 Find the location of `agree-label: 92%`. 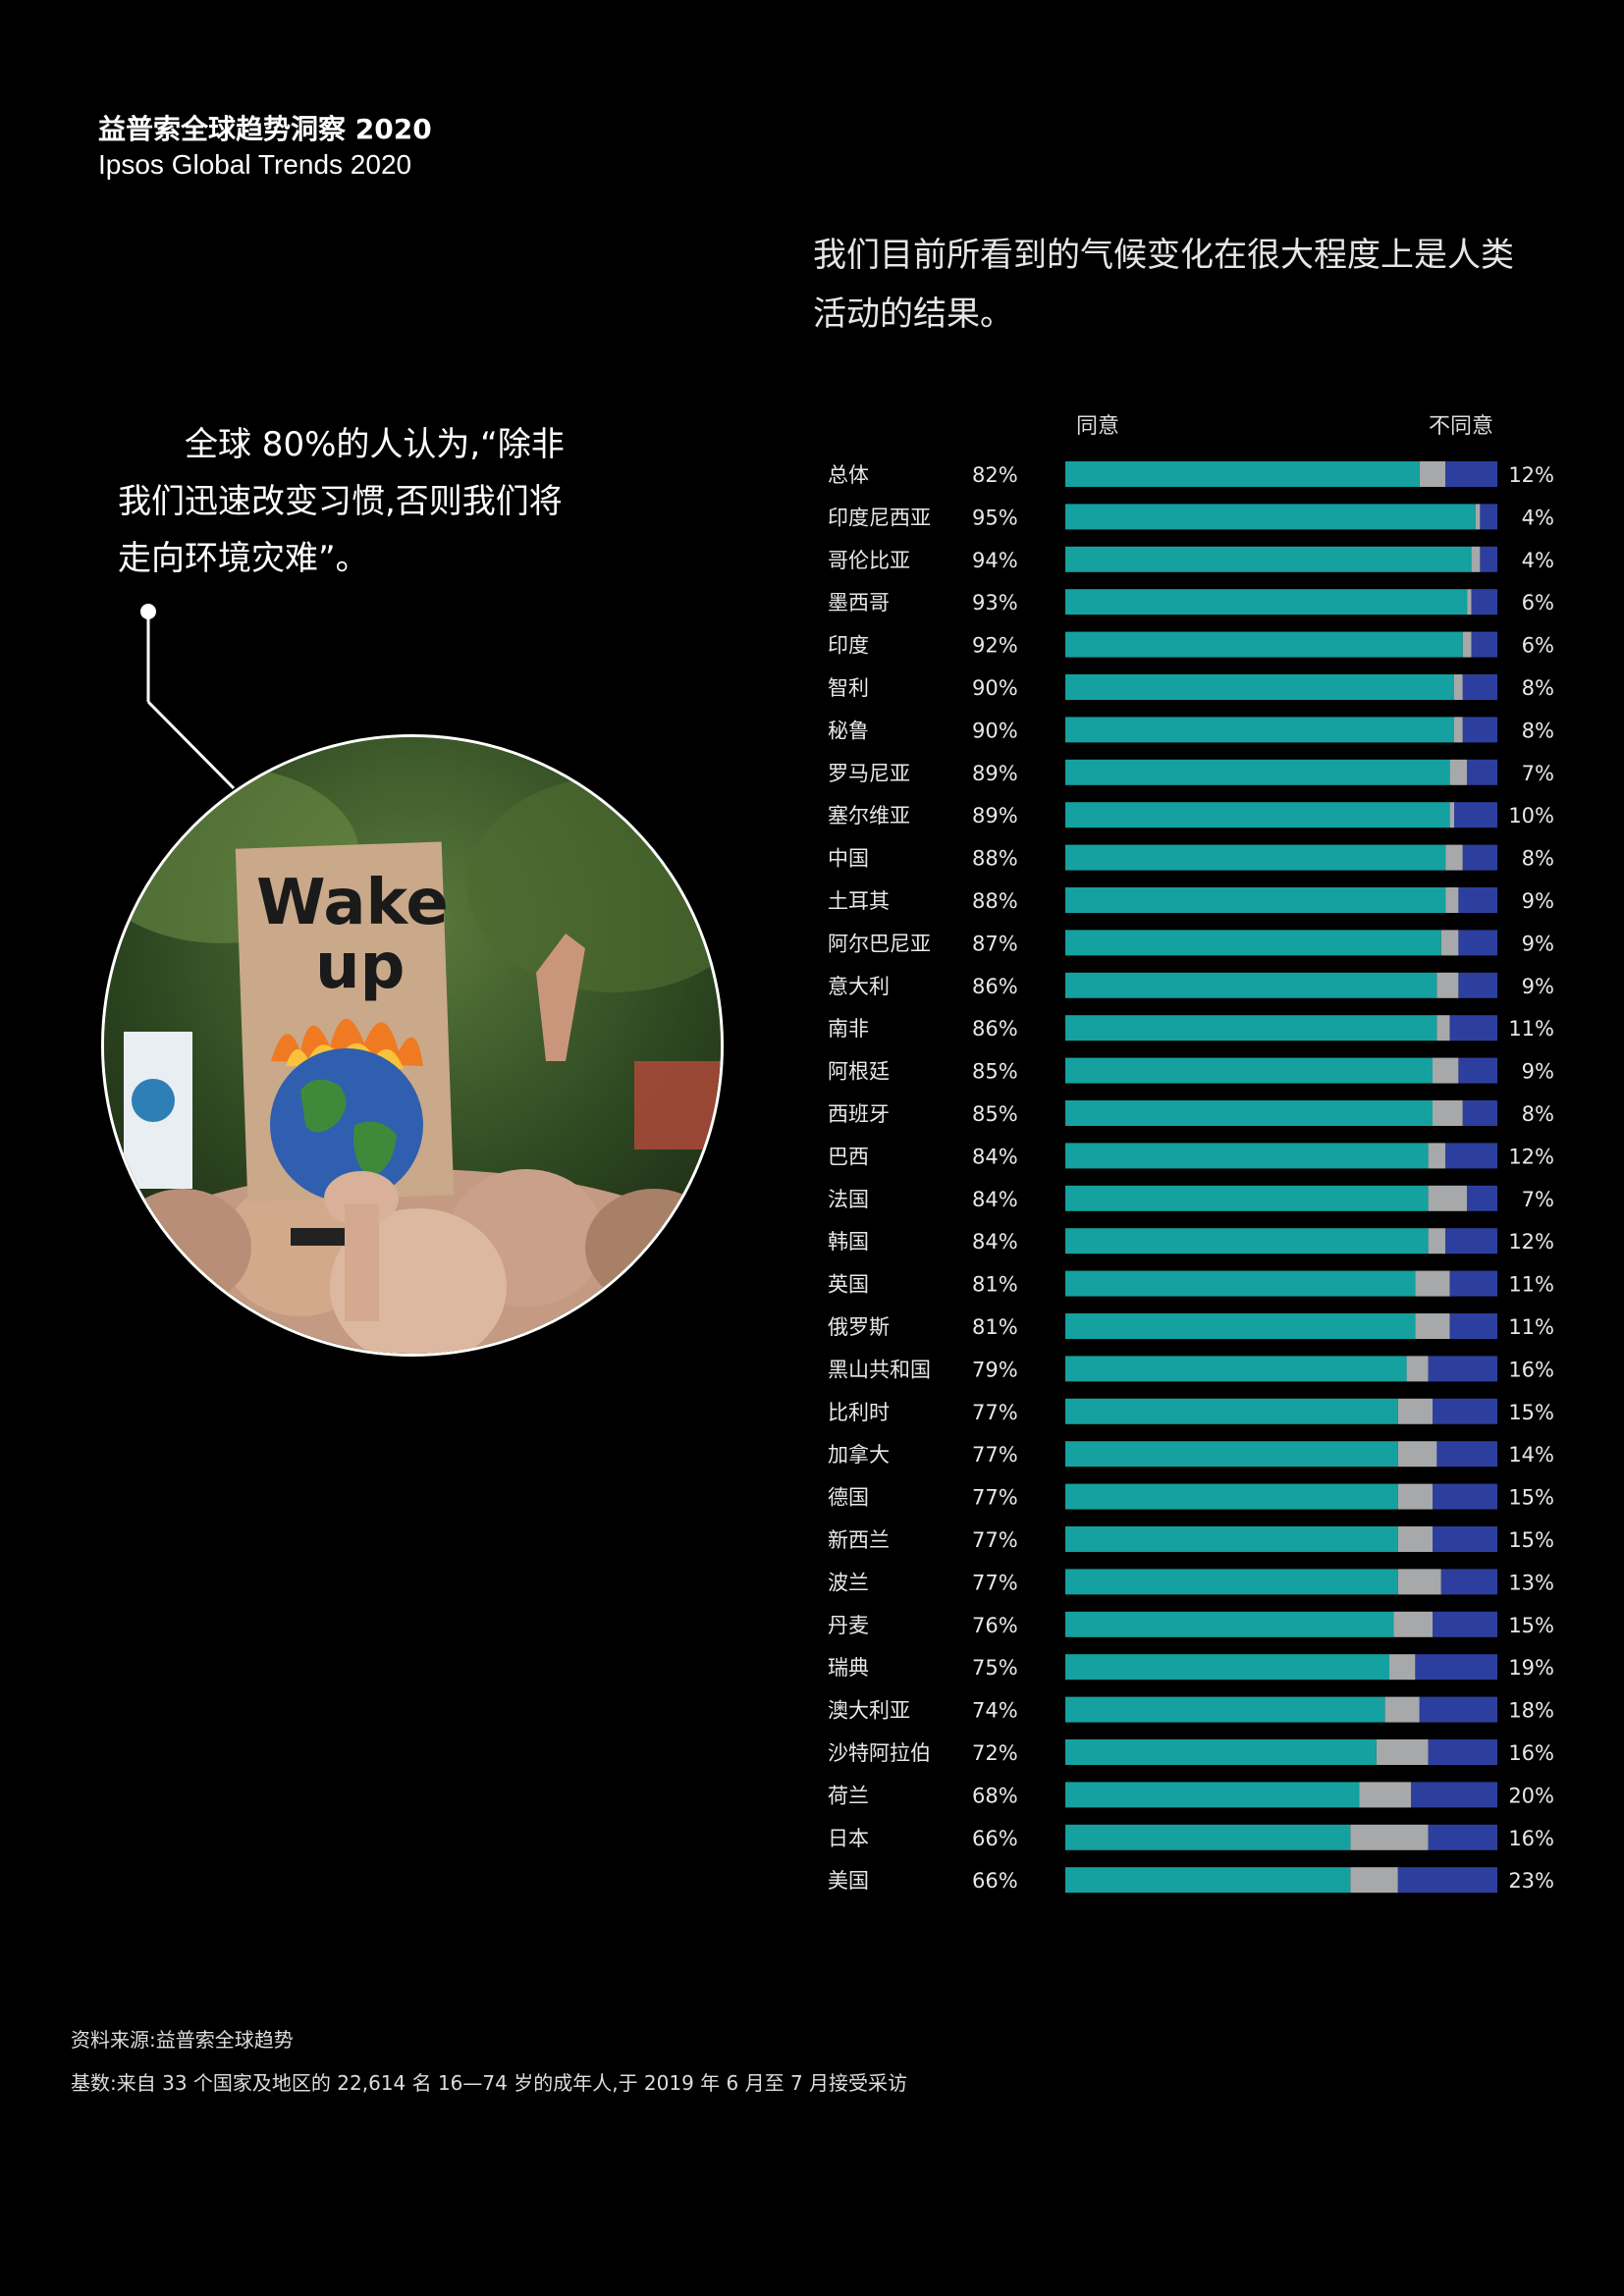

agree-label: 92% is located at coordinates (995, 646).